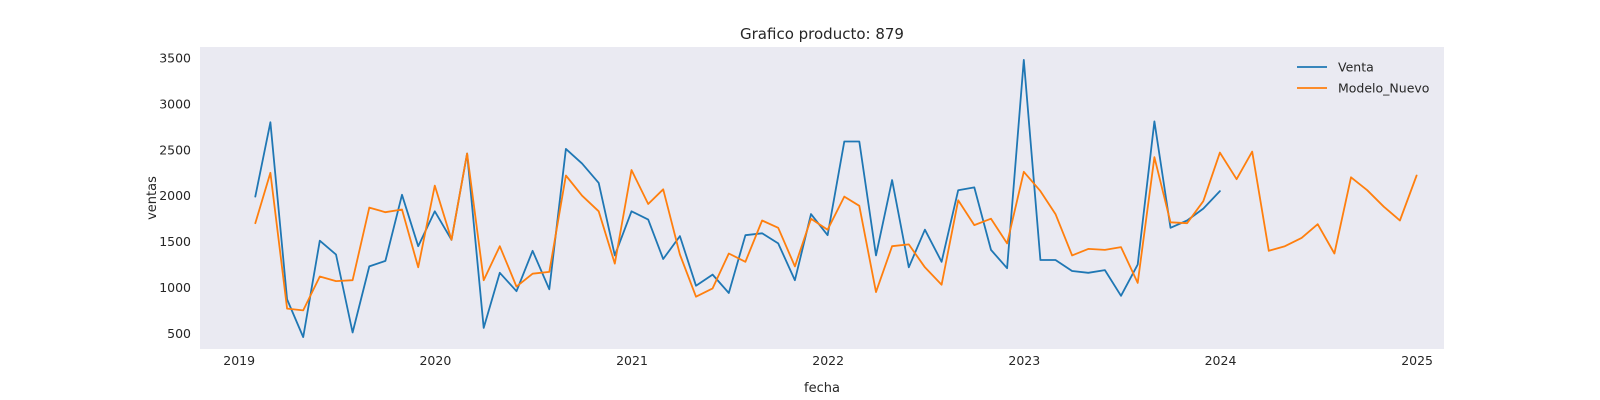  What do you see at coordinates (1417, 360) in the screenshot?
I see `x-tick-label: 2025` at bounding box center [1417, 360].